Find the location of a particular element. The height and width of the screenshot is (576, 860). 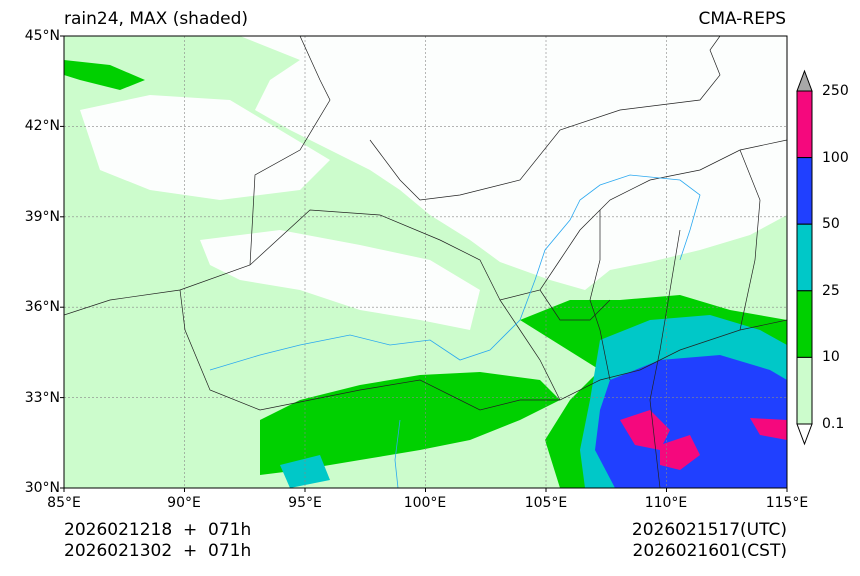

colorbar-label: 250 is located at coordinates (835, 91).